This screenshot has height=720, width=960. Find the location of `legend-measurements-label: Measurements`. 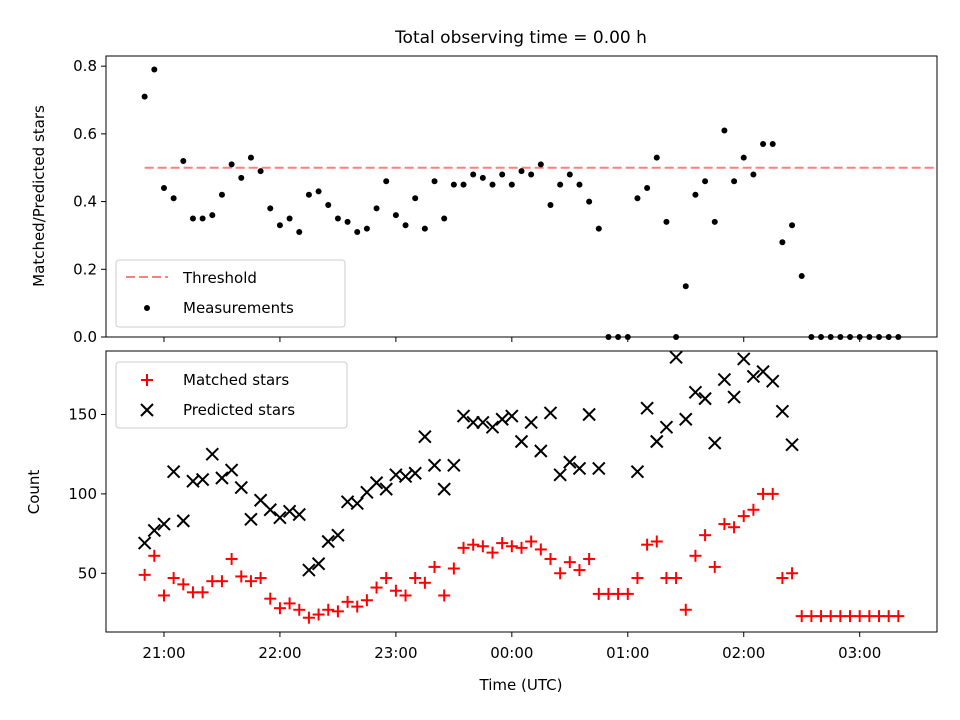

legend-measurements-label: Measurements is located at coordinates (238, 308).